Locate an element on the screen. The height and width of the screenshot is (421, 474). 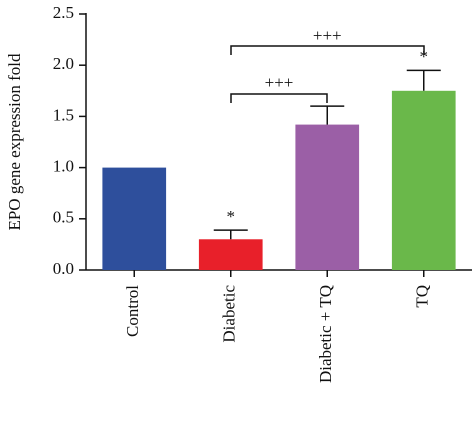
x-tick-label: Diabetic is located at coordinates (229, 314).